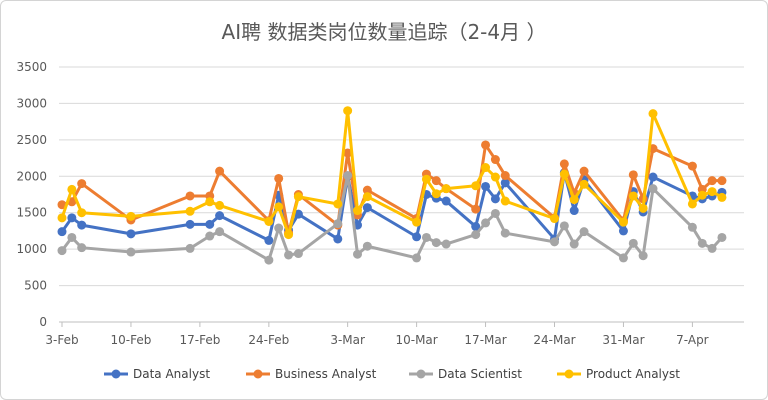 This screenshot has height=400, width=768. Describe the element at coordinates (35, 286) in the screenshot. I see `y-tick-label: 500` at that location.